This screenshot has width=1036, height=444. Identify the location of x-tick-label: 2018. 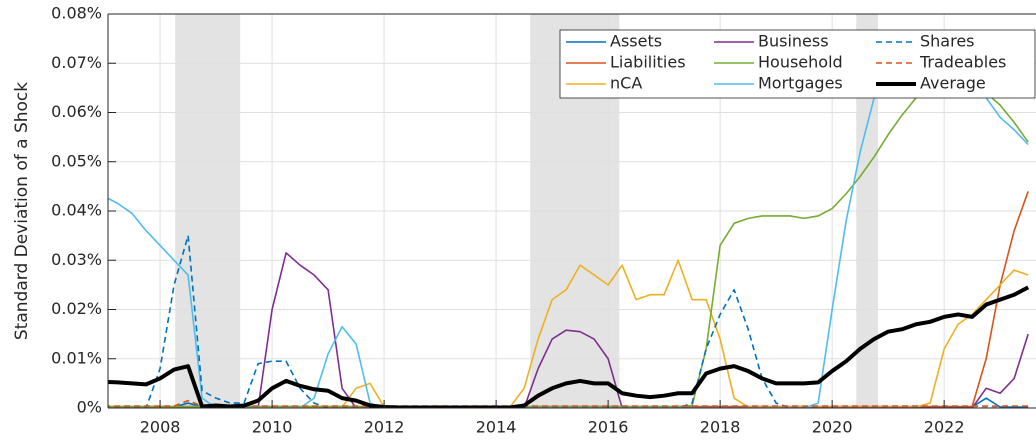
(720, 427).